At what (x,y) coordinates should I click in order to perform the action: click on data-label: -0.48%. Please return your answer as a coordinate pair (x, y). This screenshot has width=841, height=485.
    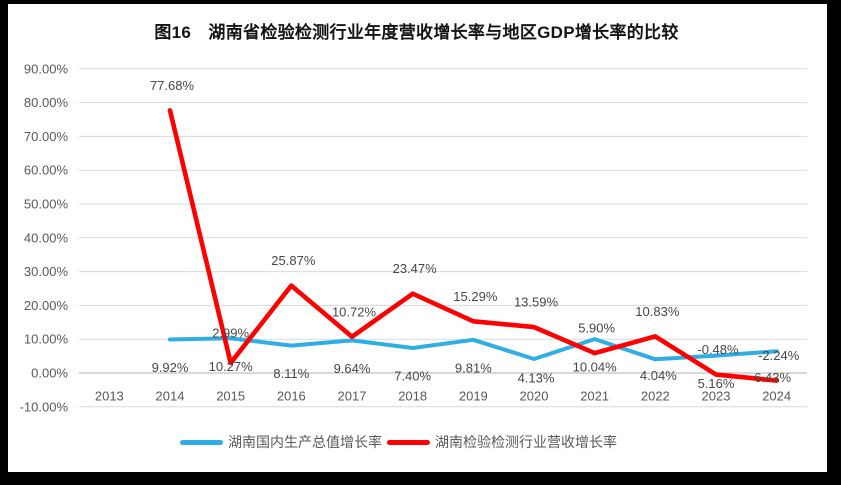
    Looking at the image, I should click on (718, 349).